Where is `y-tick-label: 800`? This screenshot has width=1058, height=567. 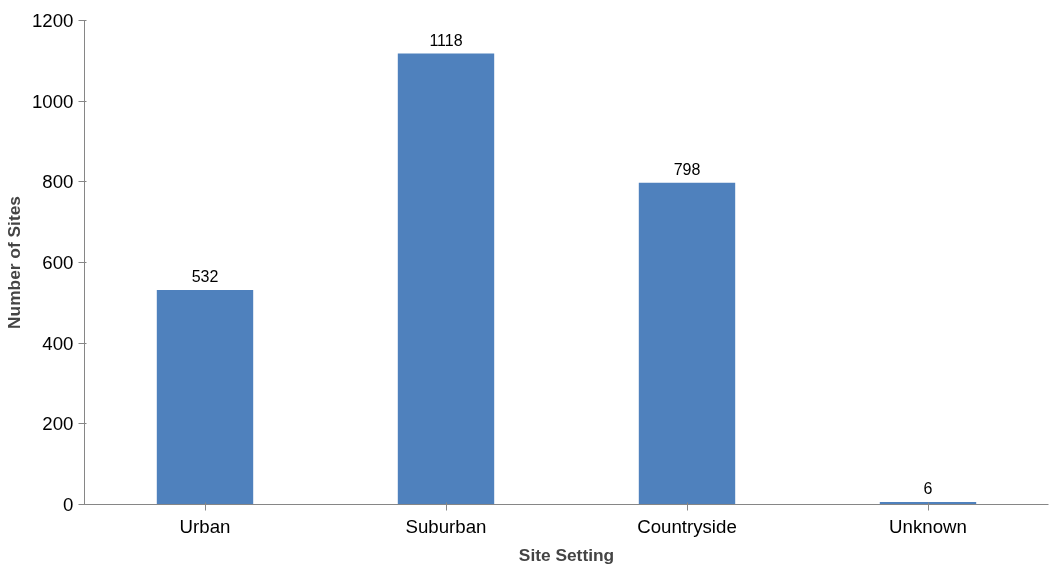
y-tick-label: 800 is located at coordinates (58, 182).